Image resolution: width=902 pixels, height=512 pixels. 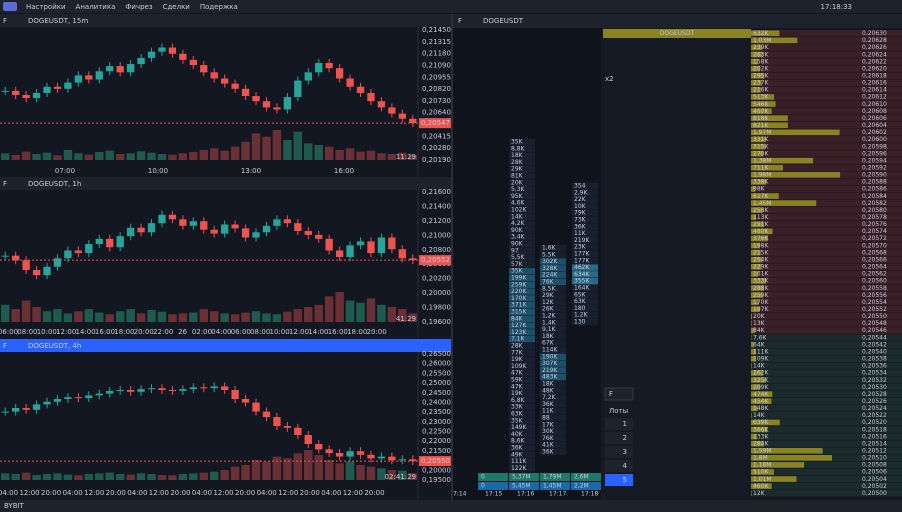 I want to click on price-label: 0,26000, so click(x=436, y=364).